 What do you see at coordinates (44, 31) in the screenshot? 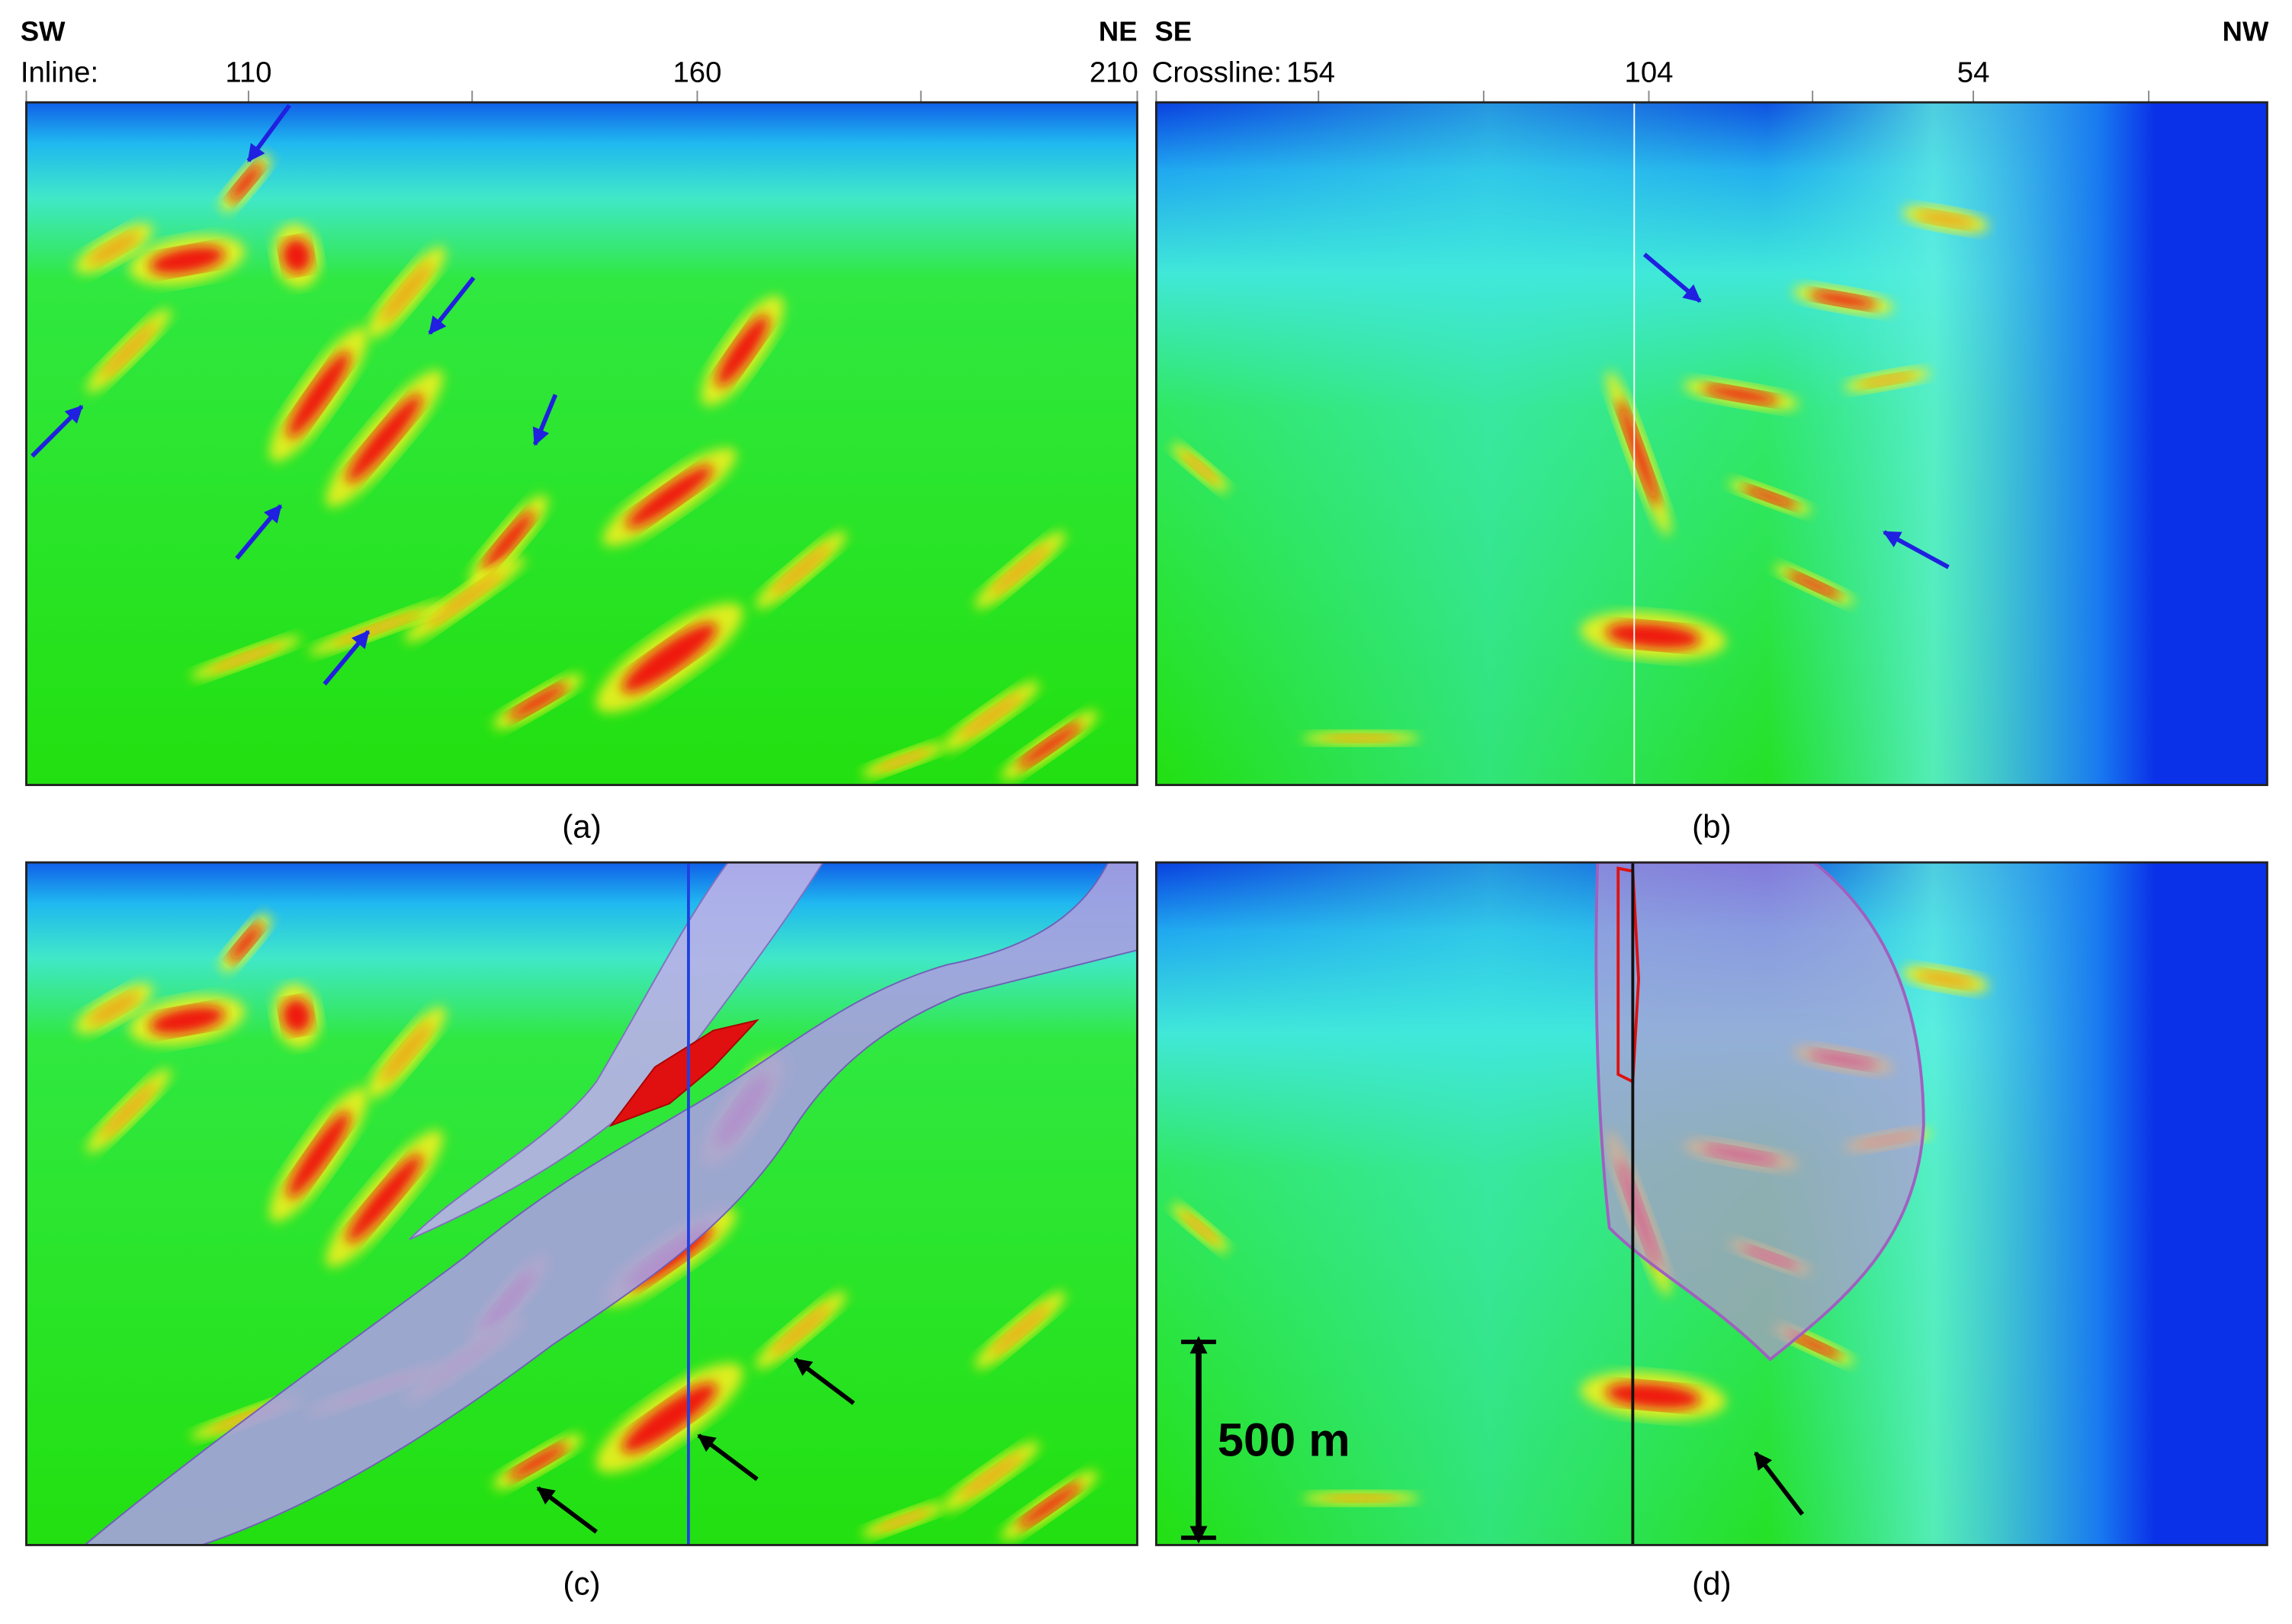
I see `direction: SW` at bounding box center [44, 31].